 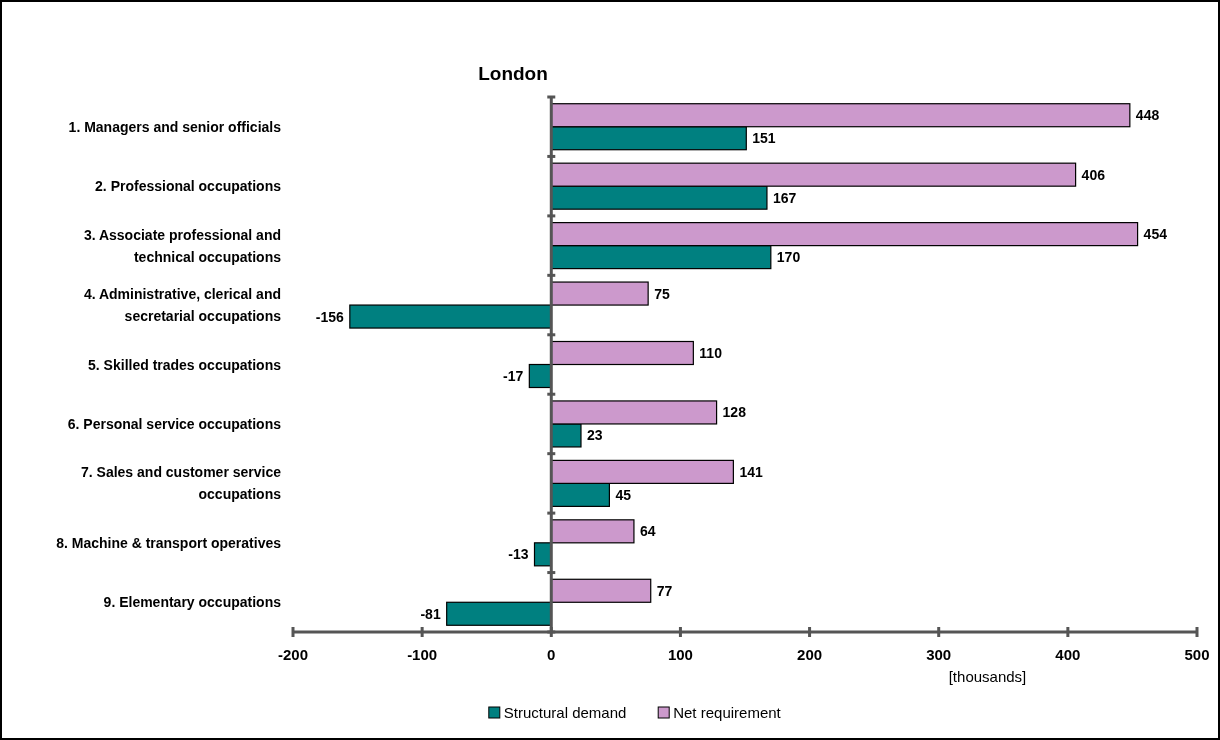 What do you see at coordinates (1155, 234) in the screenshot?
I see `data-label: 454` at bounding box center [1155, 234].